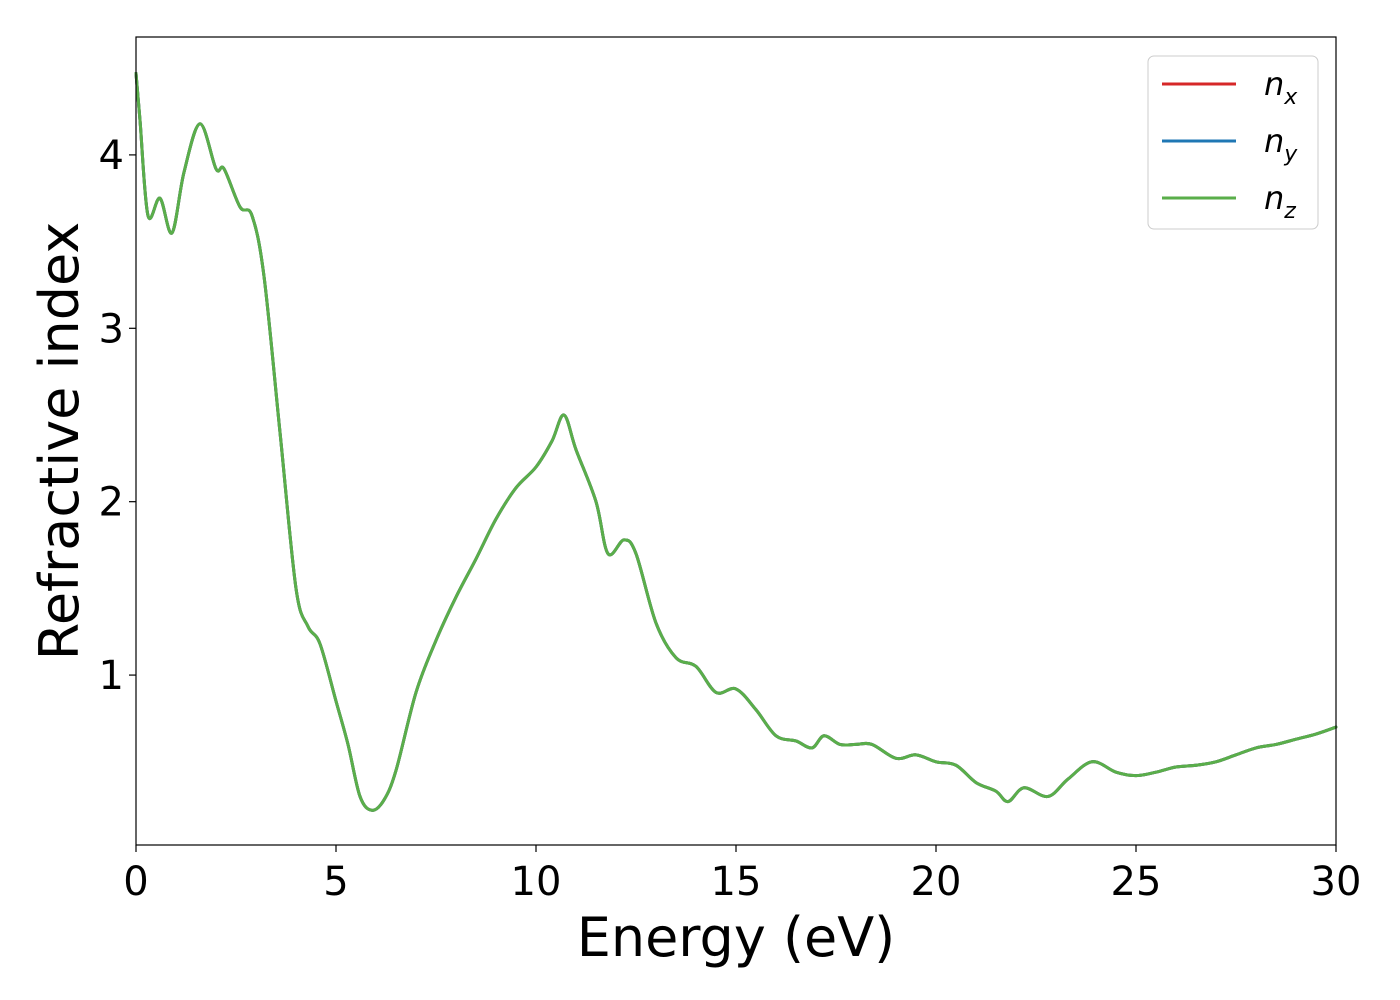 This screenshot has height=1000, width=1400. I want to click on y-tick-label: 2, so click(111, 503).